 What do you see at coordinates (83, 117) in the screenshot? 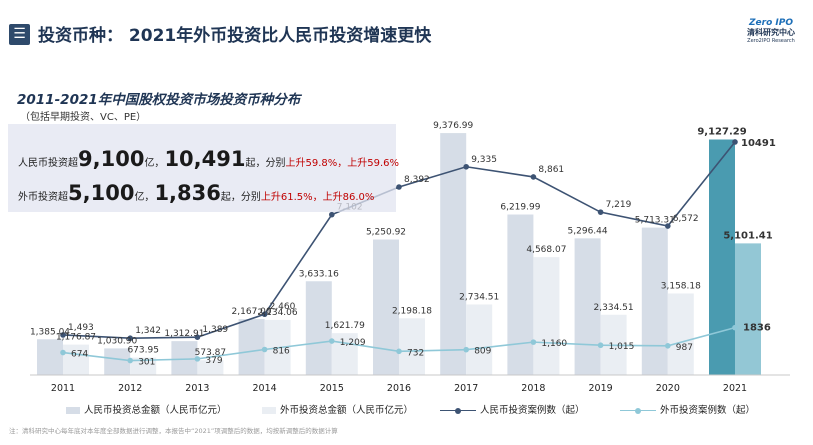
I see `chart-subtitle: （包括早期投资、VC、PE）` at bounding box center [83, 117].